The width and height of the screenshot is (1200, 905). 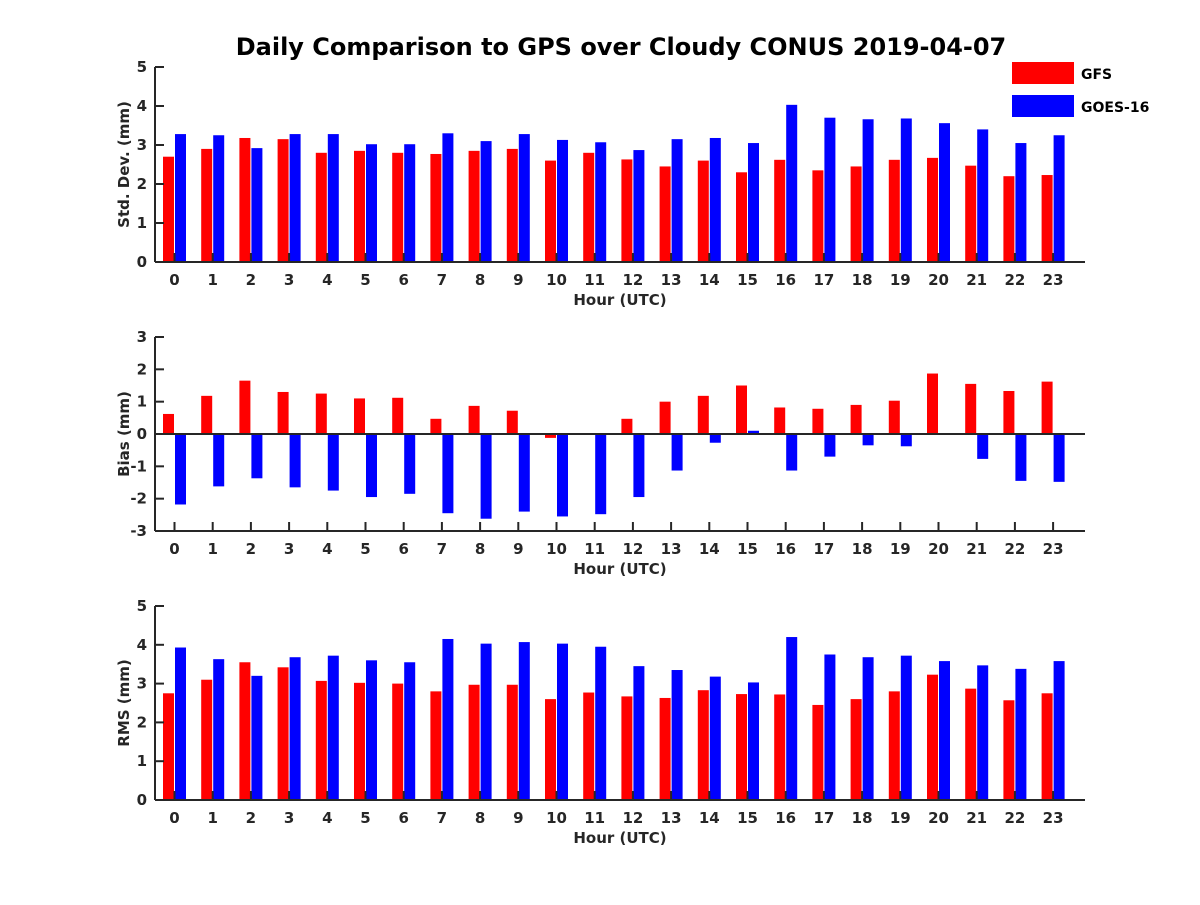 What do you see at coordinates (518, 818) in the screenshot?
I see `x-tick-label: 9` at bounding box center [518, 818].